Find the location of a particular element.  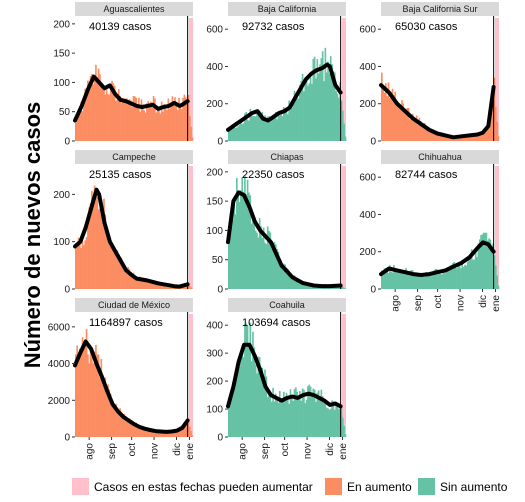

panel-title: Campeche is located at coordinates (134, 157).